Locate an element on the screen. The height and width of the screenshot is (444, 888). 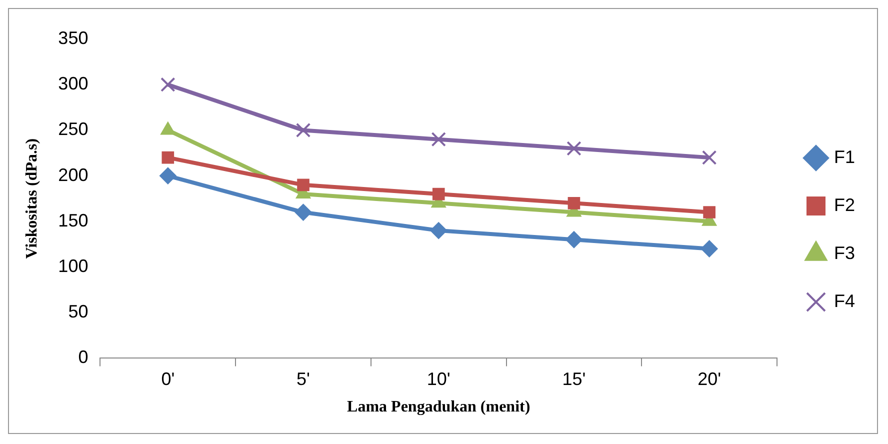
x-tick-label: 10' is located at coordinates (438, 378).